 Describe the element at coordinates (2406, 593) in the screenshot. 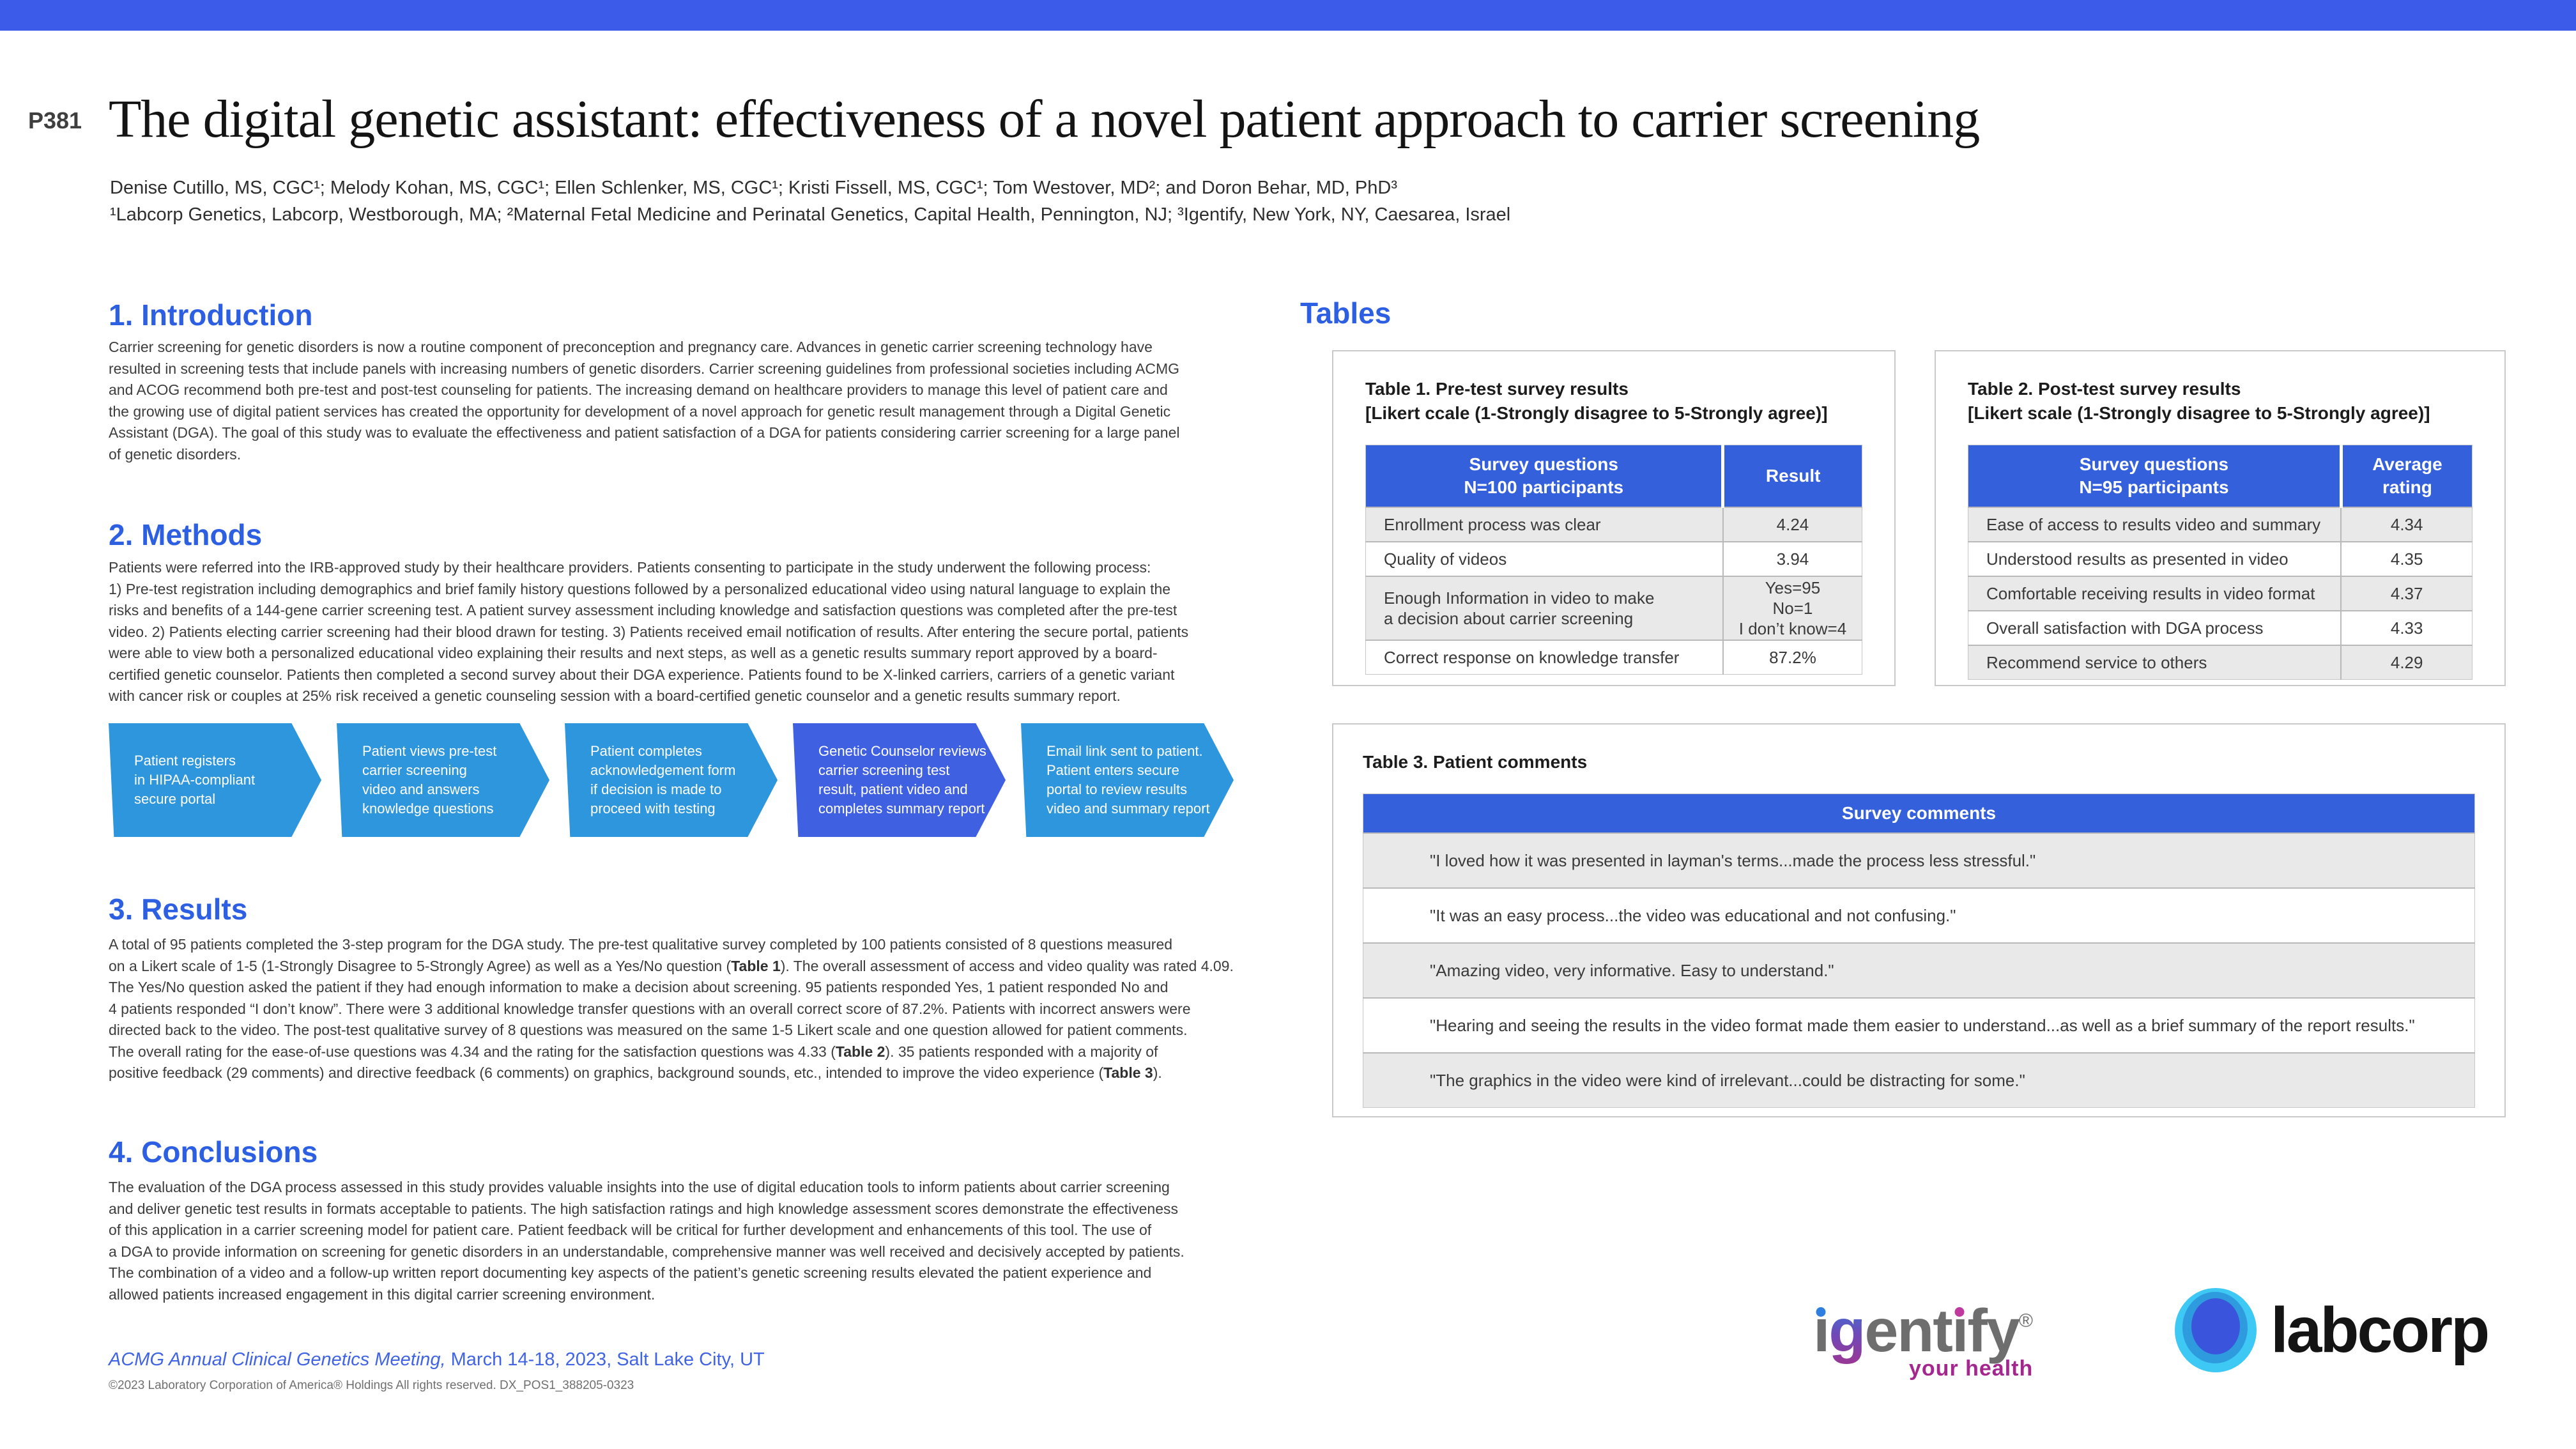

I see `table2-rating-cell: 4.37` at that location.